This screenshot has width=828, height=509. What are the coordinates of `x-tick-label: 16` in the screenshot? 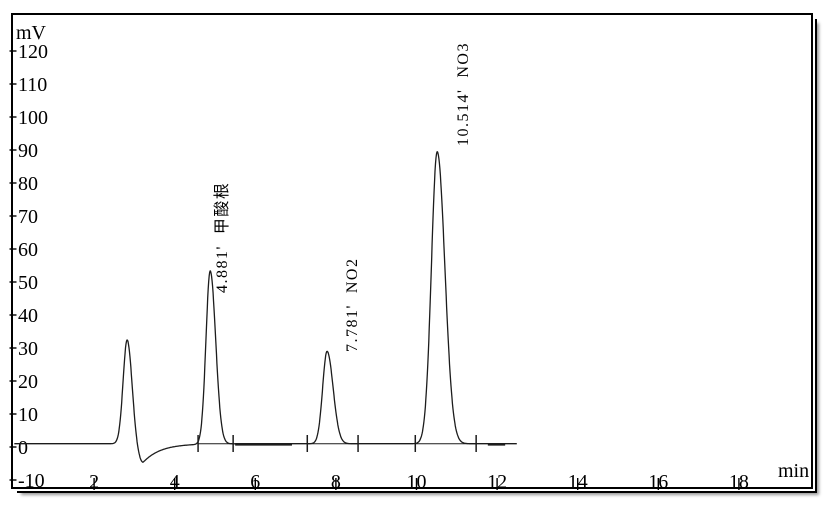 It's located at (658, 482).